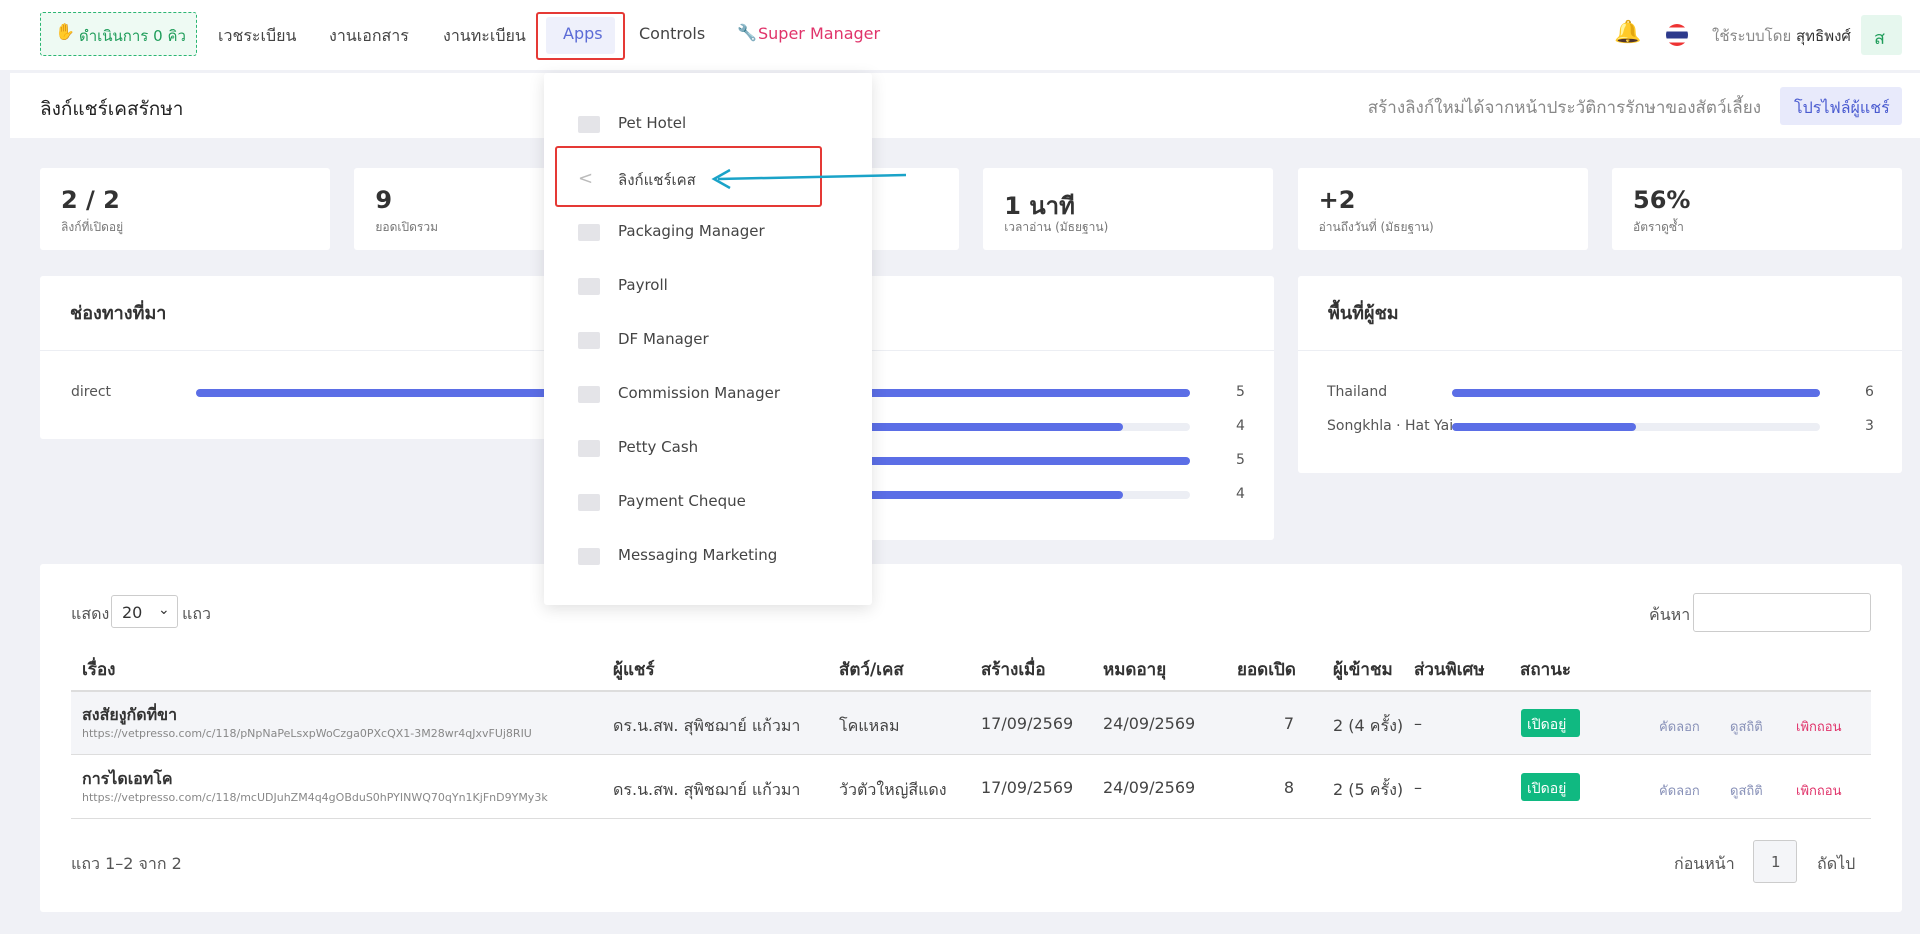  I want to click on case-title: สงสัยงูกัดที่ขา, so click(130, 714).